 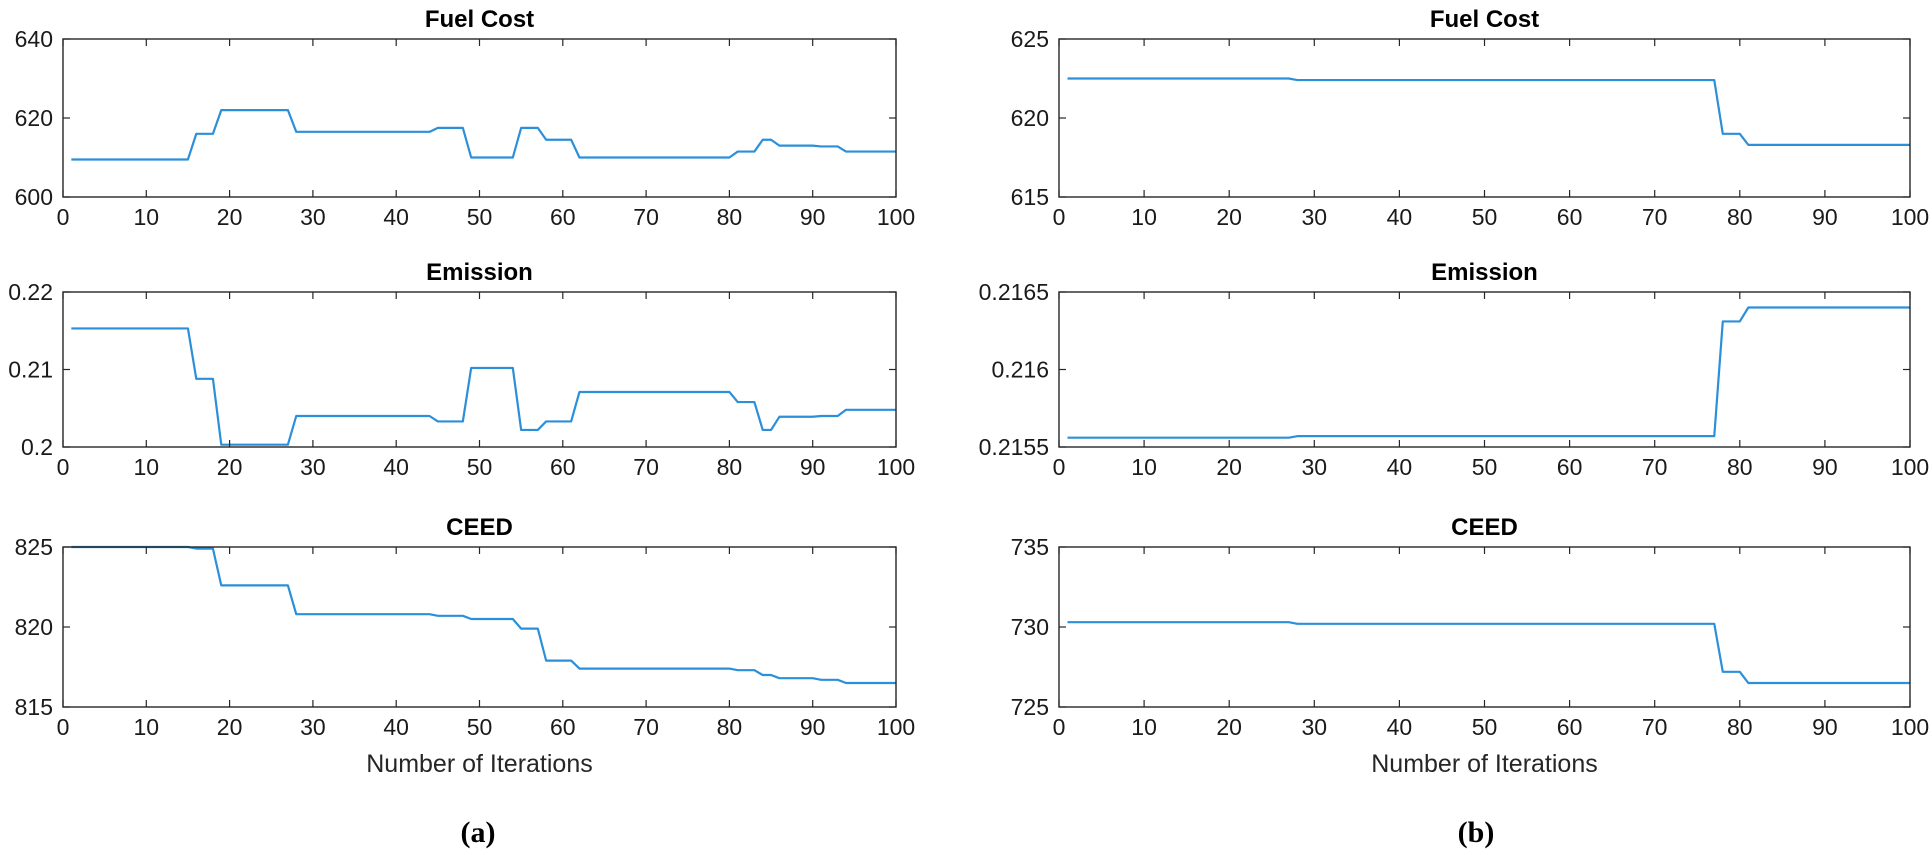 I want to click on chart-0: 0 10 20 30 40 50 60 70 80 90 100 600 620 640 Fuel Cost, so click(x=465, y=118).